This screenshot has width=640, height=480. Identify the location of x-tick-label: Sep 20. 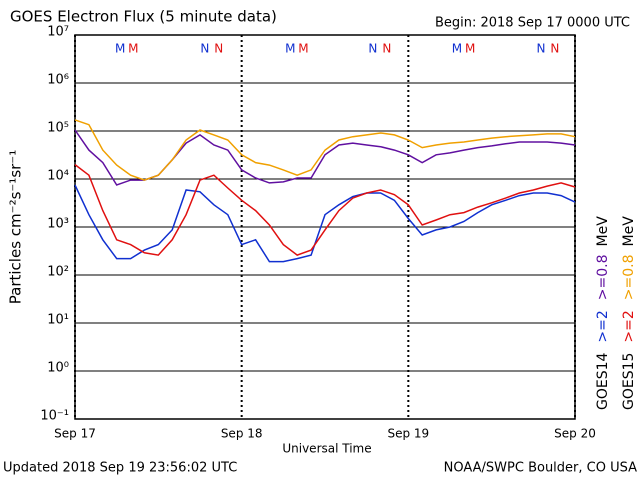
(575, 434).